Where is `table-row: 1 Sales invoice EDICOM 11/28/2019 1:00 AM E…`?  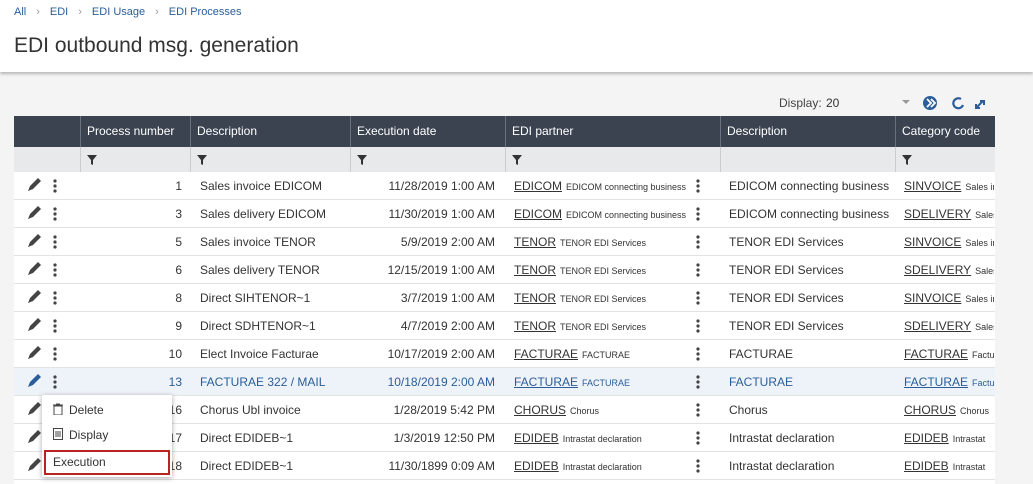
table-row: 1 Sales invoice EDICOM 11/28/2019 1:00 AM E… is located at coordinates (504, 186).